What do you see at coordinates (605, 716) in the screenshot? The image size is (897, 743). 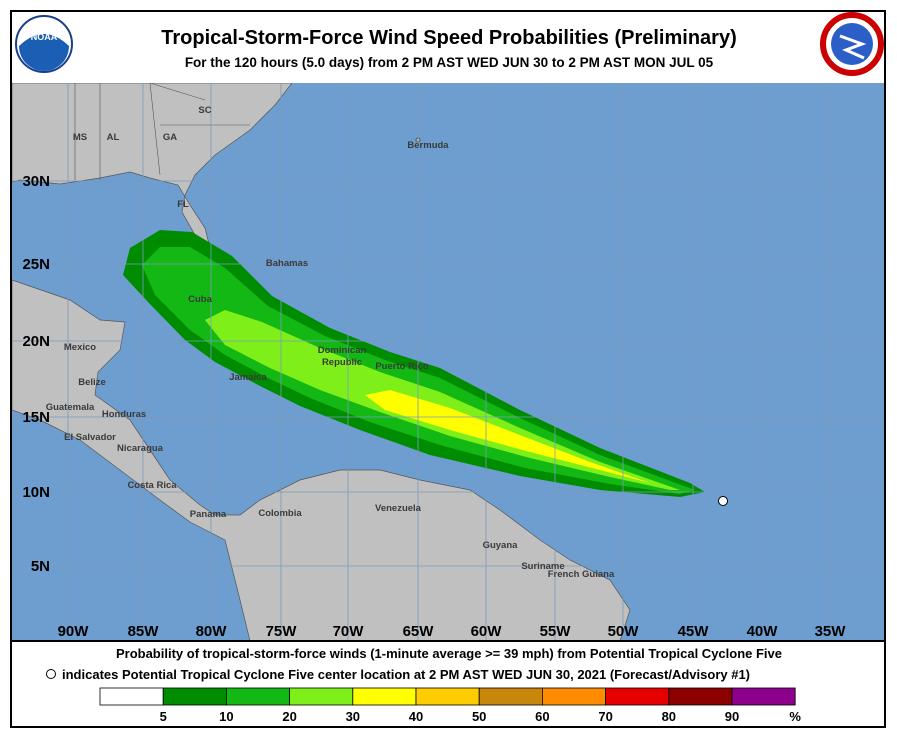 I see `legend-label: 70` at bounding box center [605, 716].